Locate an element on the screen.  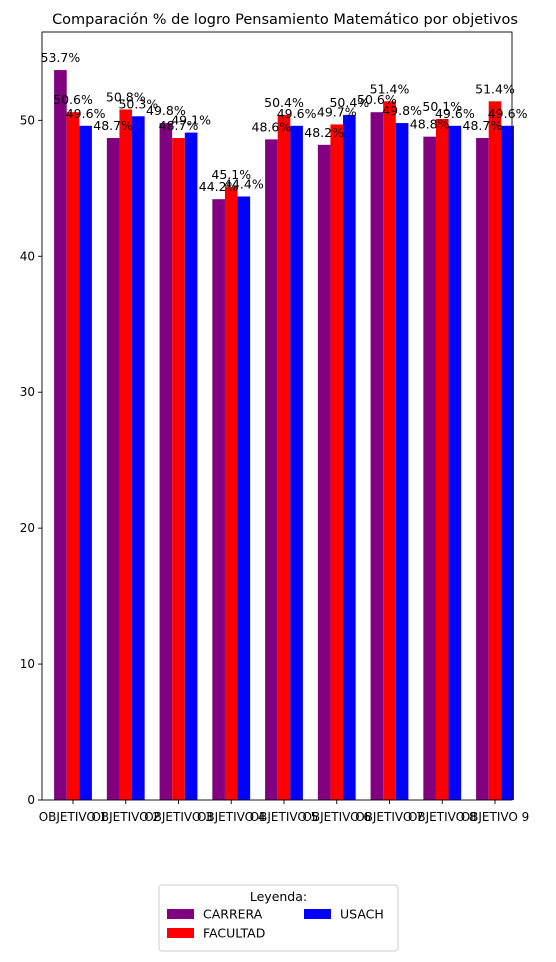
data-label-facultad-9: 51.4% is located at coordinates (495, 88).